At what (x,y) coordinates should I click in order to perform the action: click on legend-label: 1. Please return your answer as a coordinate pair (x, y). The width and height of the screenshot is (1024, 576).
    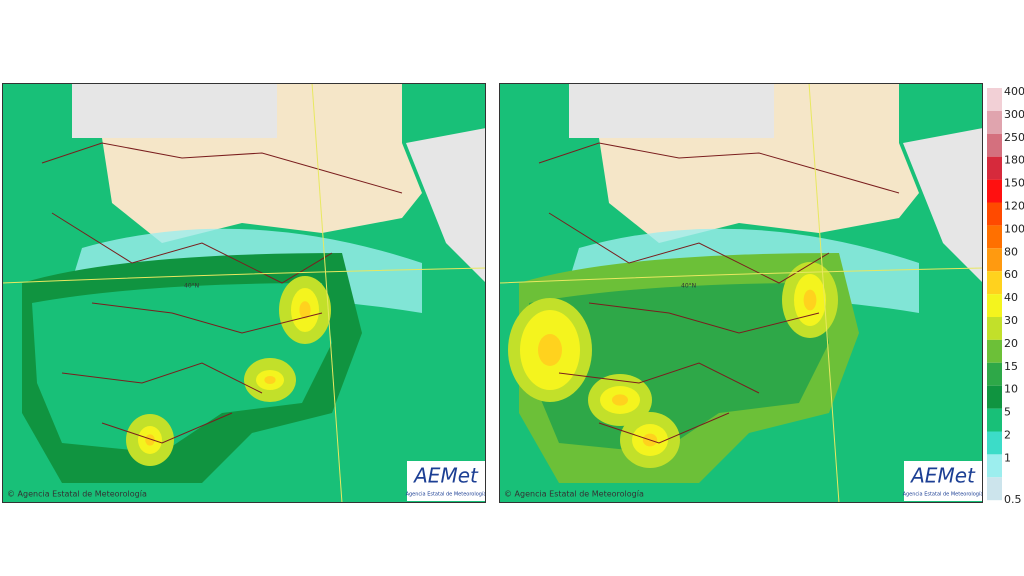
    Looking at the image, I should click on (1007, 457).